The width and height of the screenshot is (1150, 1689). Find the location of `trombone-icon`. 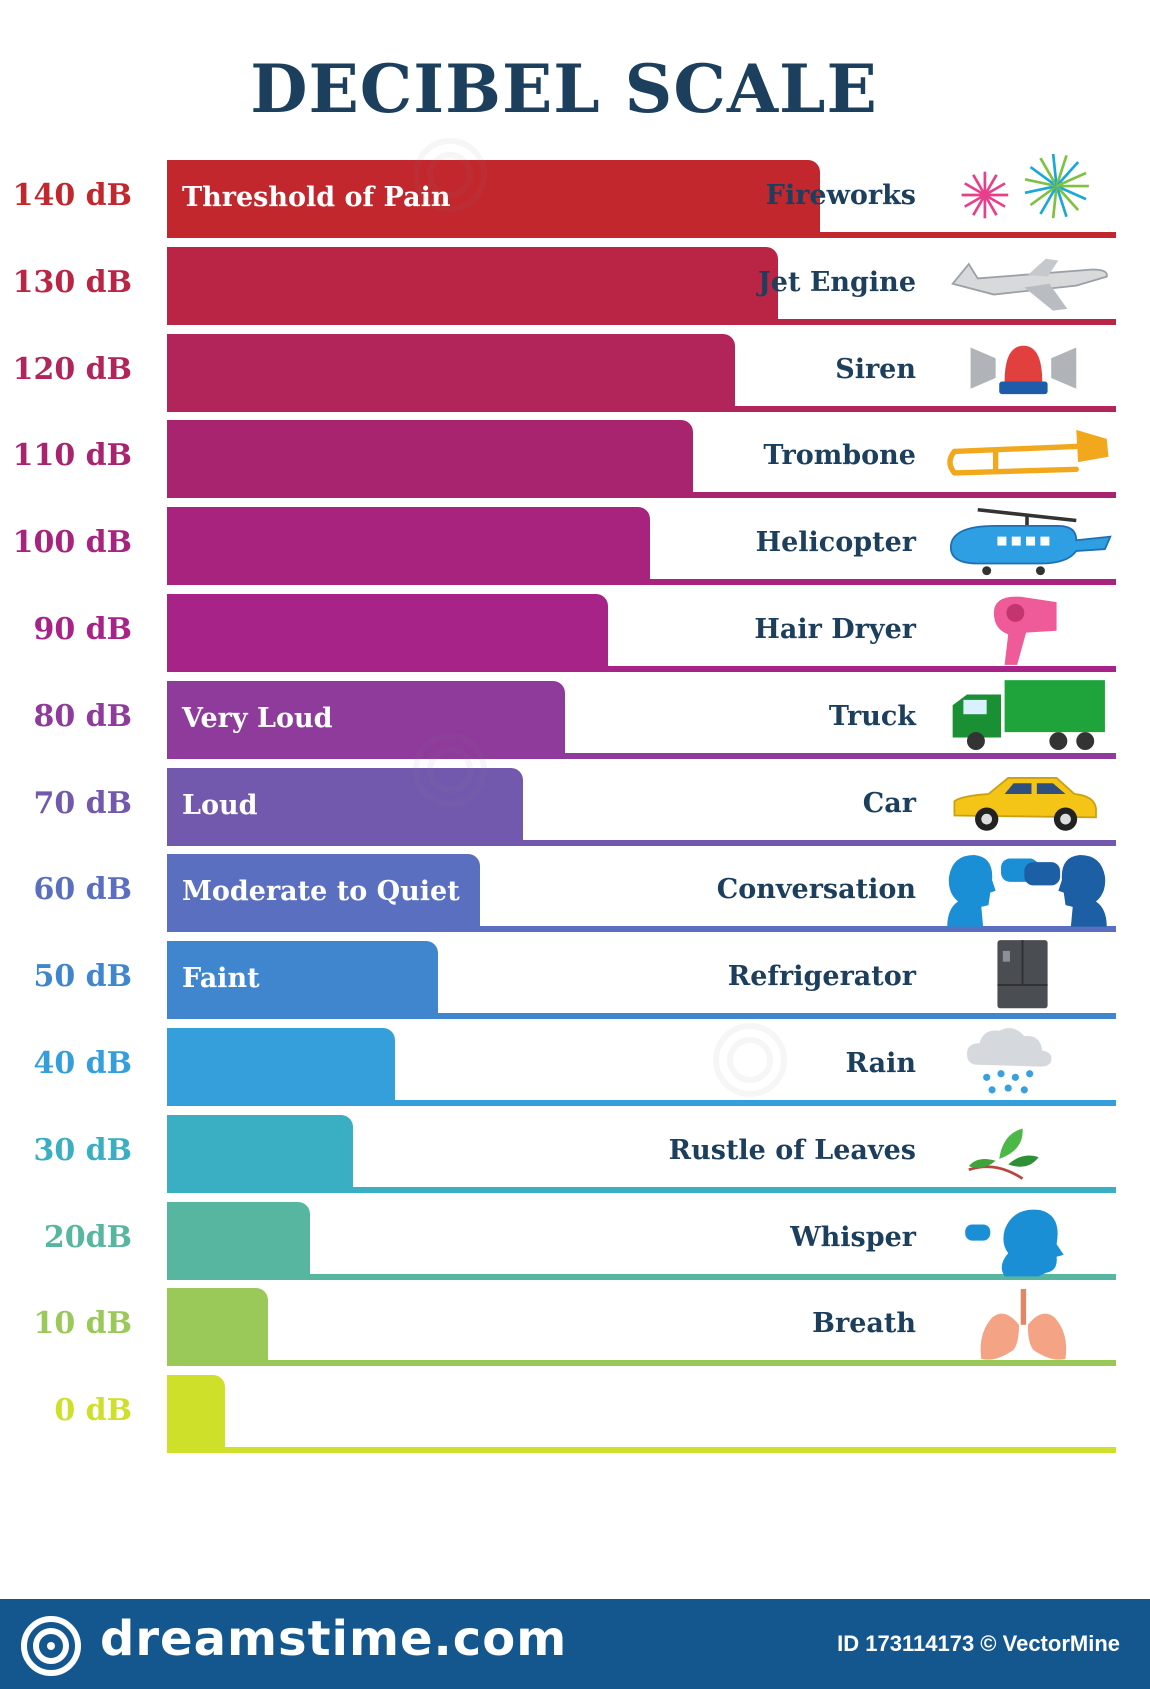

trombone-icon is located at coordinates (1028, 453).